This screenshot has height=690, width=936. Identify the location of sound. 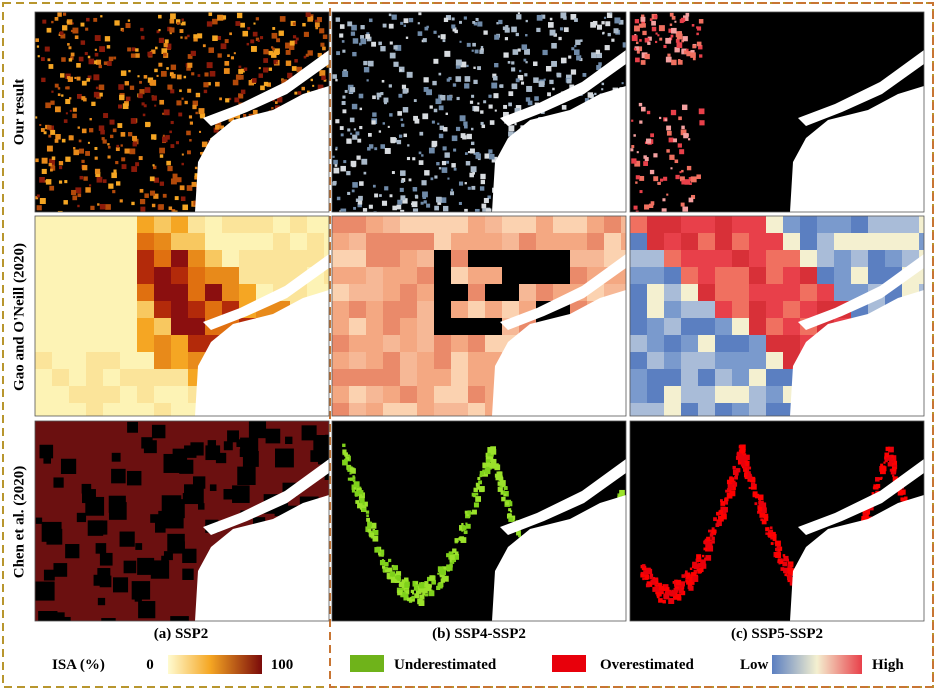
(563, 292).